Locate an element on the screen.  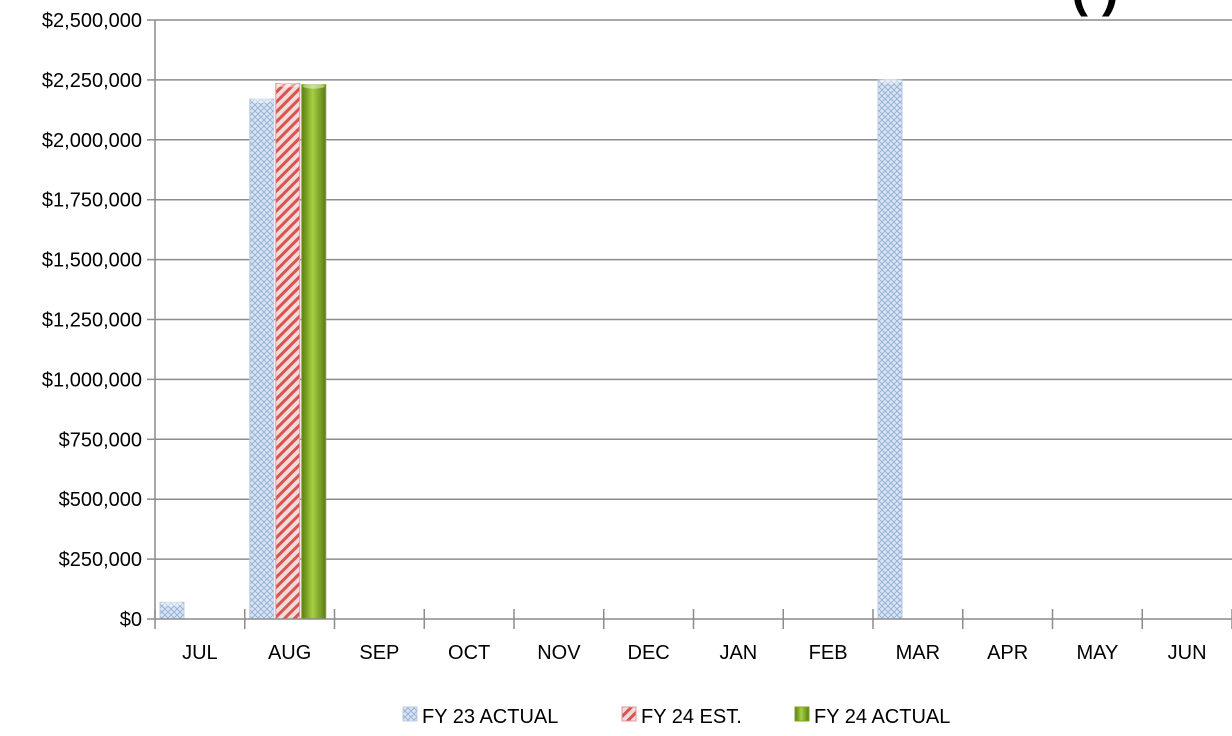
x-tick-label: OCT is located at coordinates (469, 653).